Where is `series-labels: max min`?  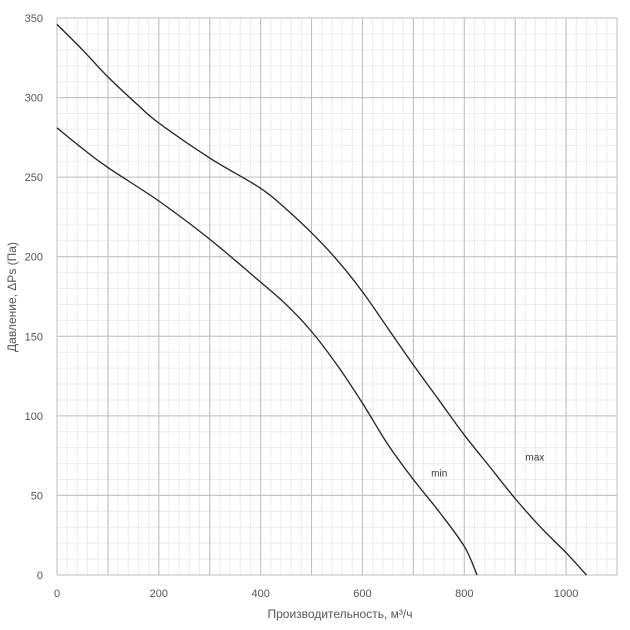 series-labels: max min is located at coordinates (487, 465).